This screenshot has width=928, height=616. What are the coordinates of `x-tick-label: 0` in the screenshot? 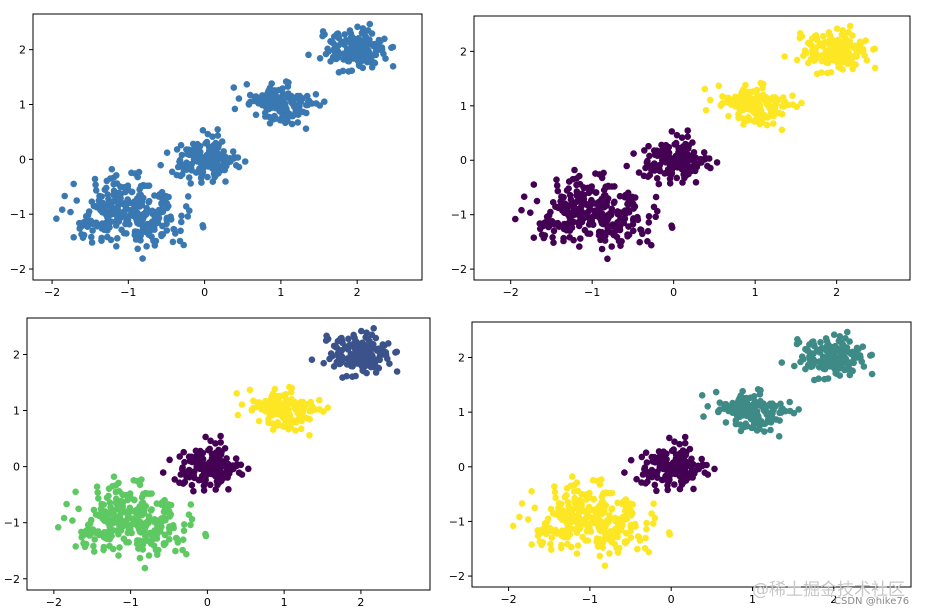 It's located at (207, 602).